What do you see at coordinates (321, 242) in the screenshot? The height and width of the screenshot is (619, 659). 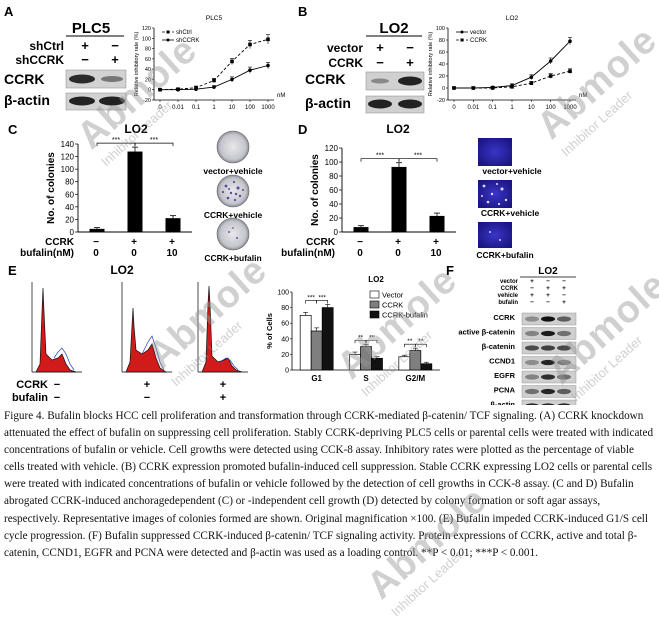 I see `panel-d-row-label-1: CCRK` at bounding box center [321, 242].